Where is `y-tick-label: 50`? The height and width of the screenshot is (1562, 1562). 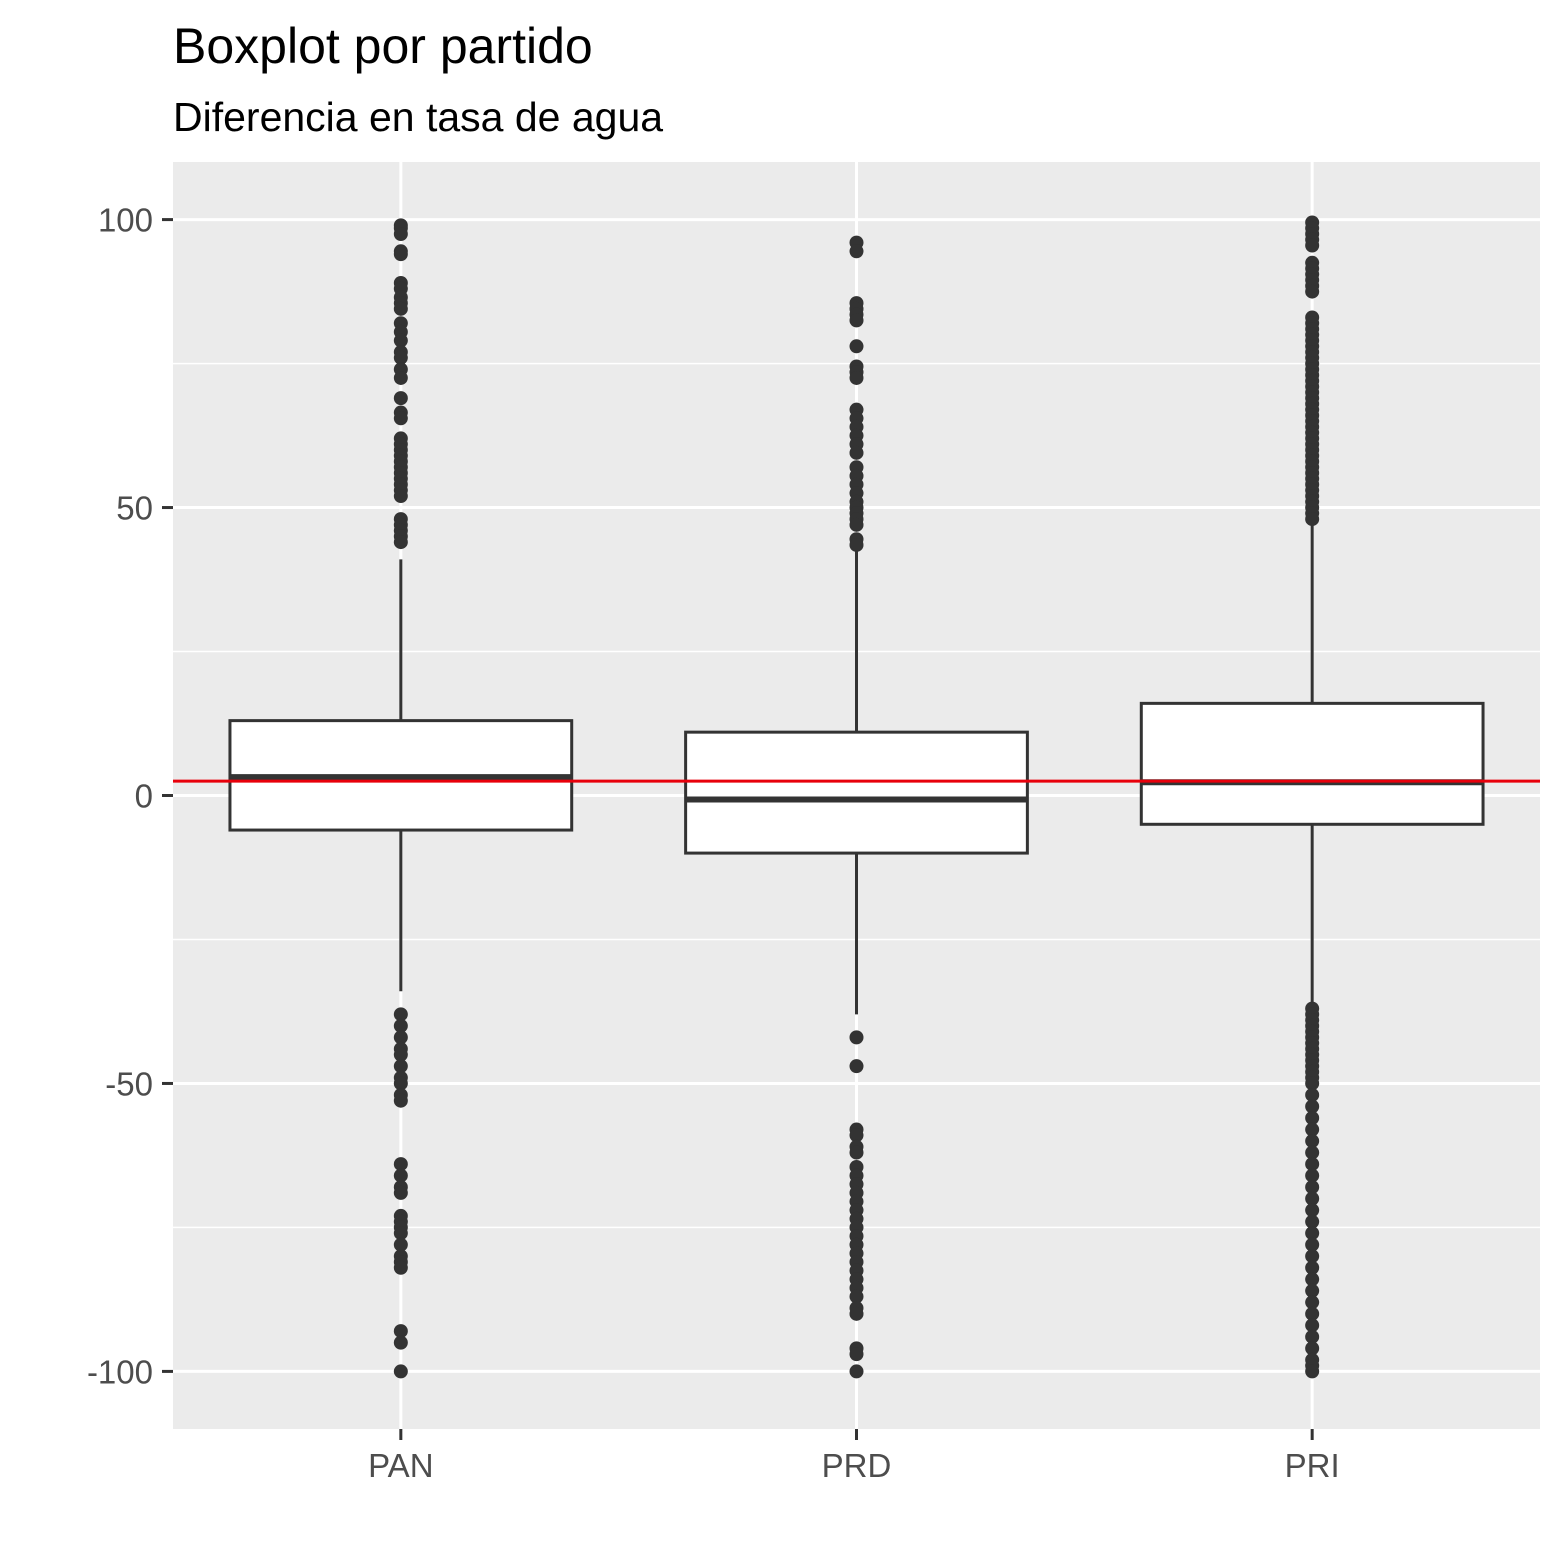
y-tick-label: 50 is located at coordinates (134, 508).